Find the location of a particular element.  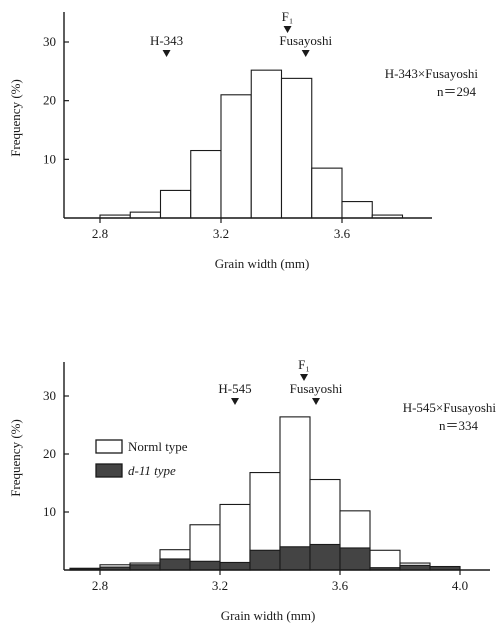

cross-label: H-343×Fusayoshi is located at coordinates (432, 73).